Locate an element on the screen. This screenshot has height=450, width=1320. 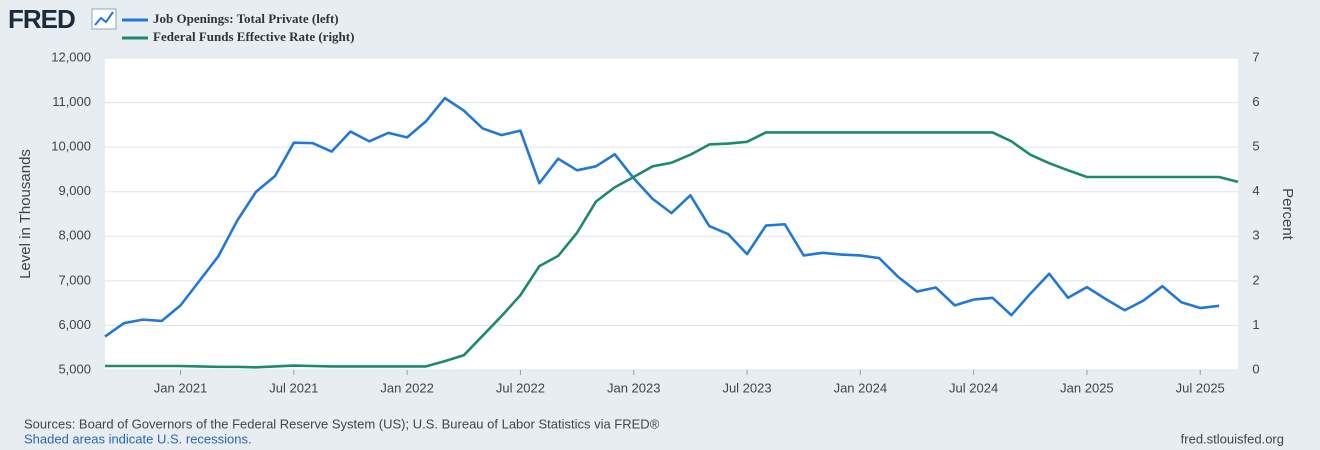
y-tick-label: 7,000 is located at coordinates (74, 279).